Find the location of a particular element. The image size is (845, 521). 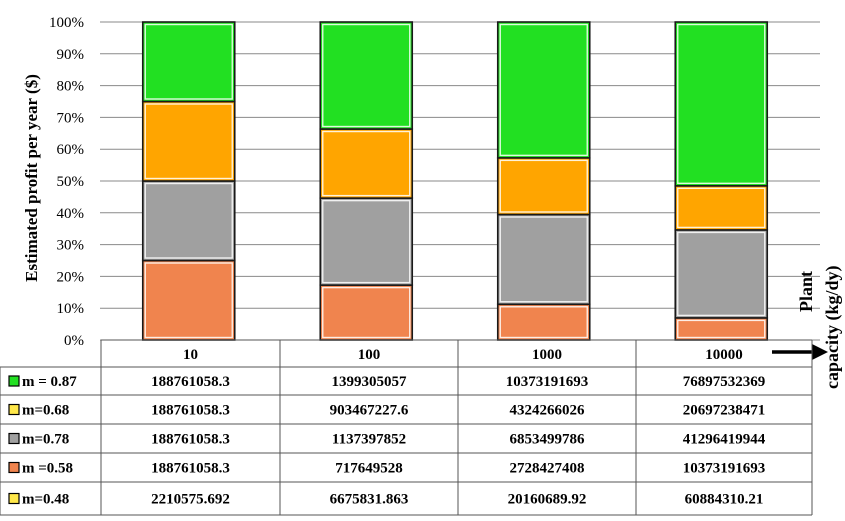

table-cell: 41296419944 is located at coordinates (724, 440).